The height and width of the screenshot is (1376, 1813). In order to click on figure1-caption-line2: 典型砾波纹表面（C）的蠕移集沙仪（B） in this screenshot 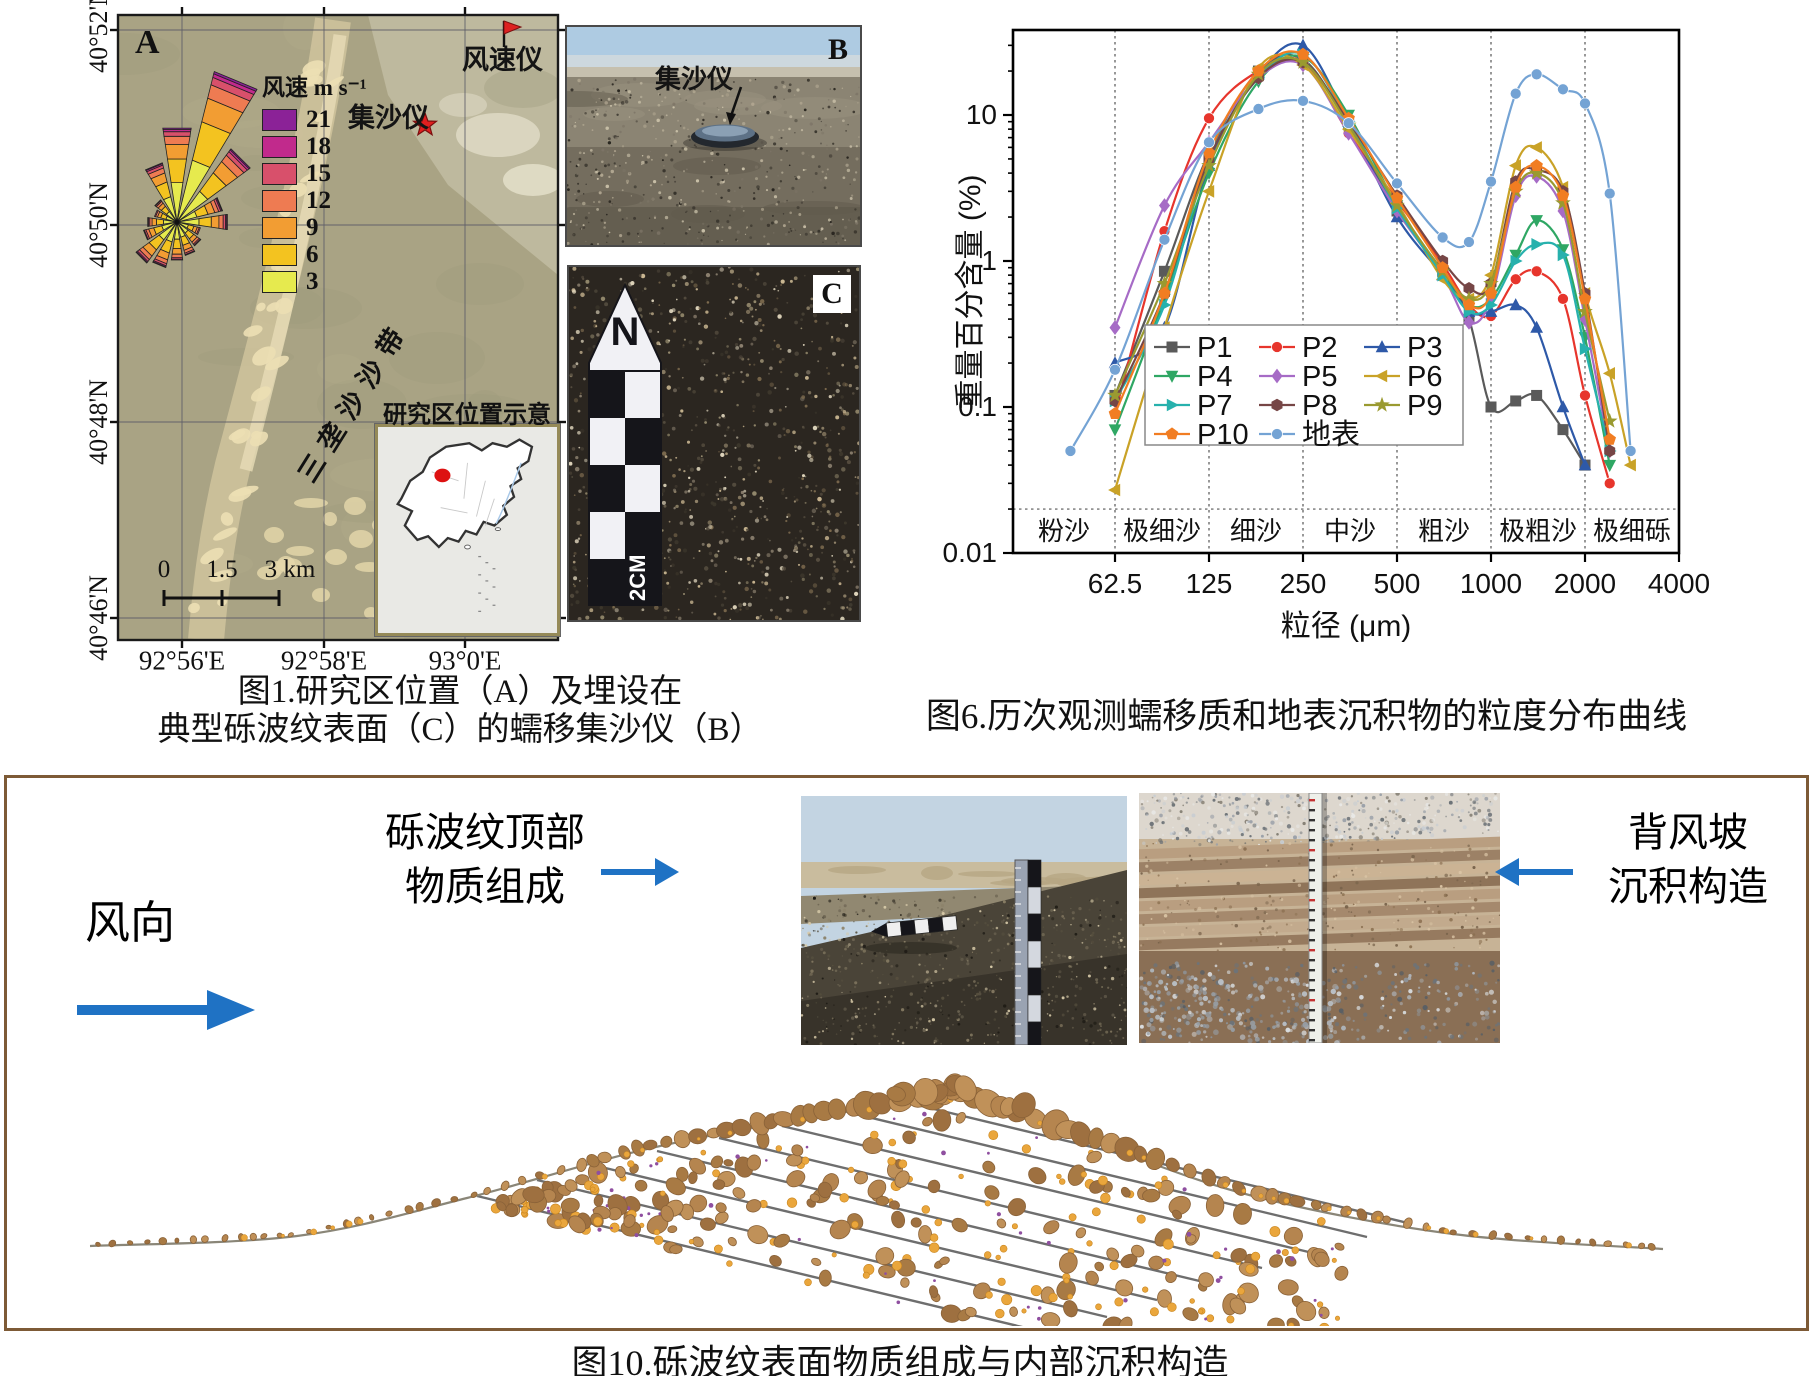, I will do `click(460, 730)`.